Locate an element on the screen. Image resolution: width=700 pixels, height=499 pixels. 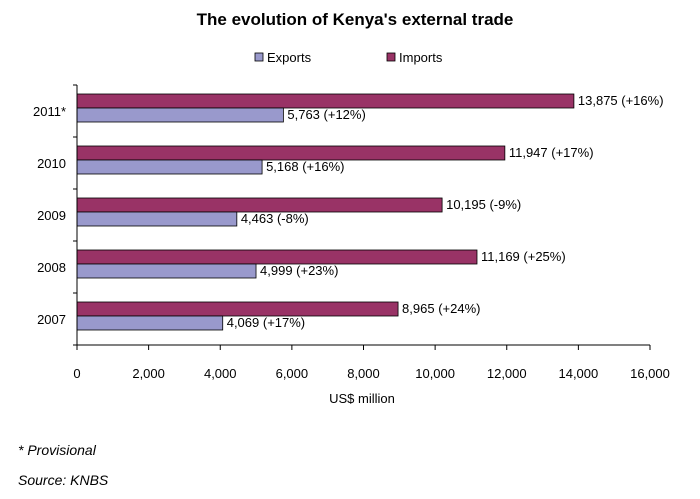
data-label-exports-2011: 5,763 (+12%) is located at coordinates (326, 114).